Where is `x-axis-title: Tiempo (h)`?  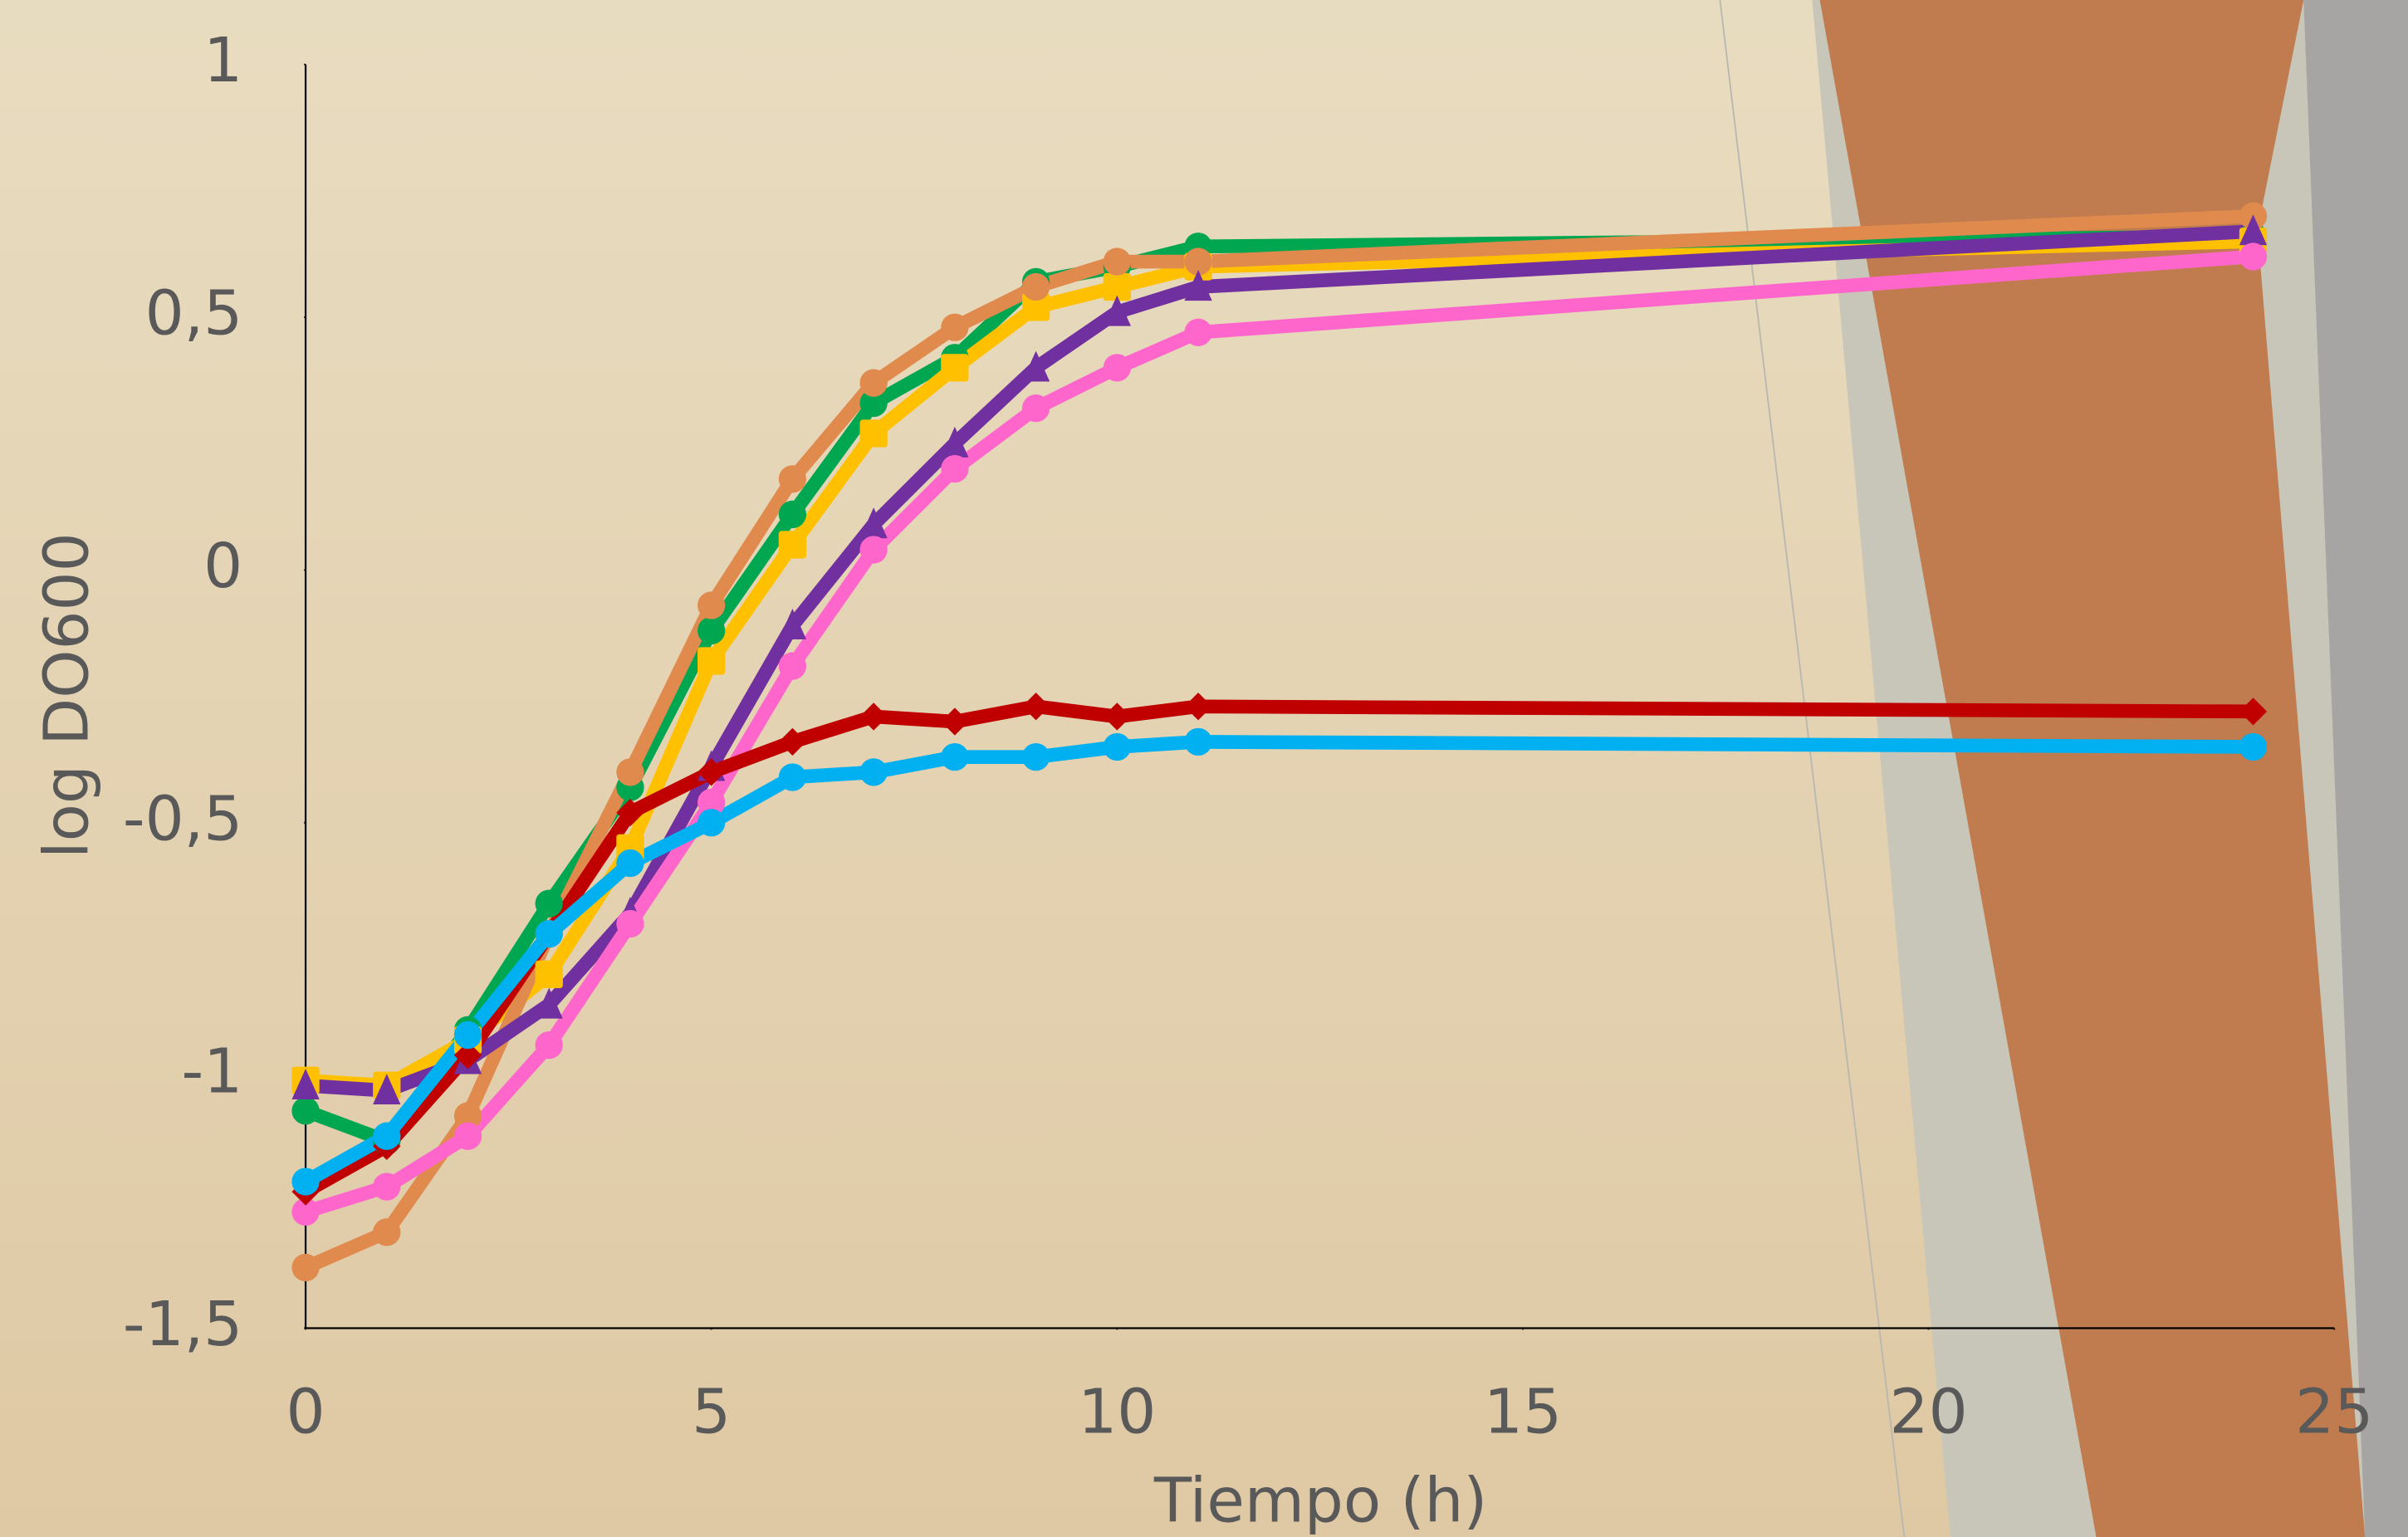
x-axis-title: Tiempo (h) is located at coordinates (1320, 1502).